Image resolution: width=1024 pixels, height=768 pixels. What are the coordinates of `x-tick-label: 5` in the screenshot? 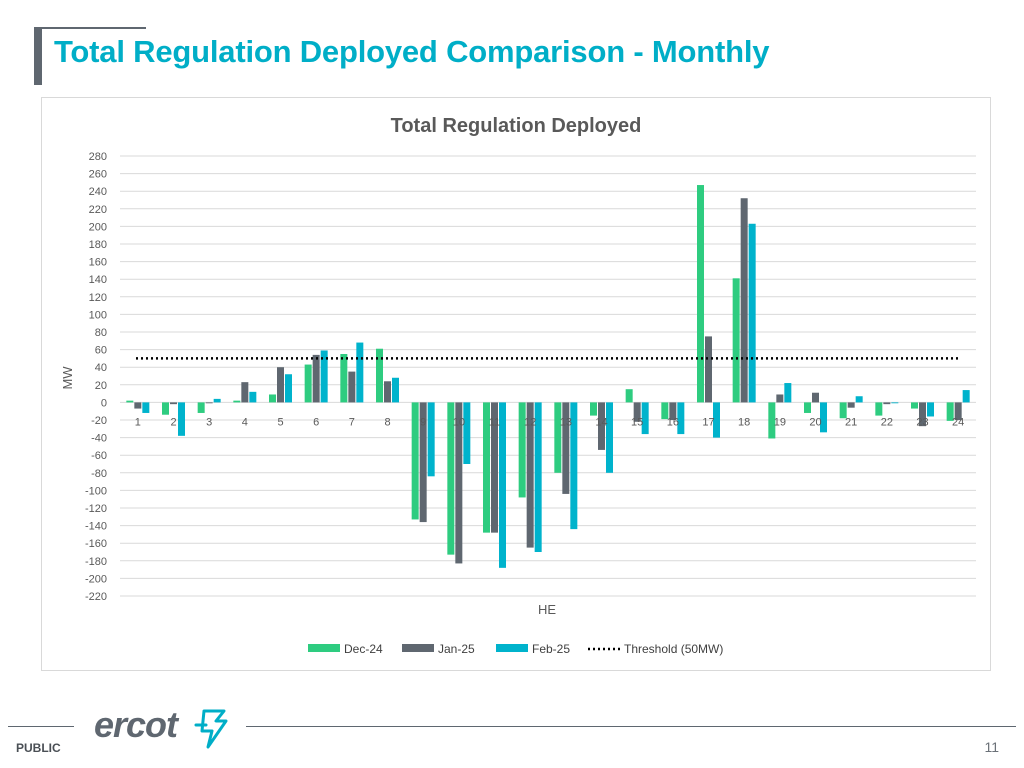 It's located at (280, 422).